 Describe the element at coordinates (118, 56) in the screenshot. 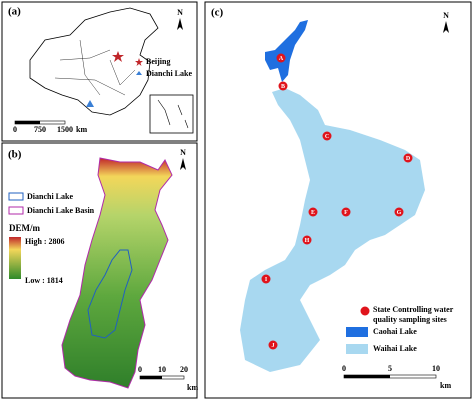

I see `beijing-marker` at that location.